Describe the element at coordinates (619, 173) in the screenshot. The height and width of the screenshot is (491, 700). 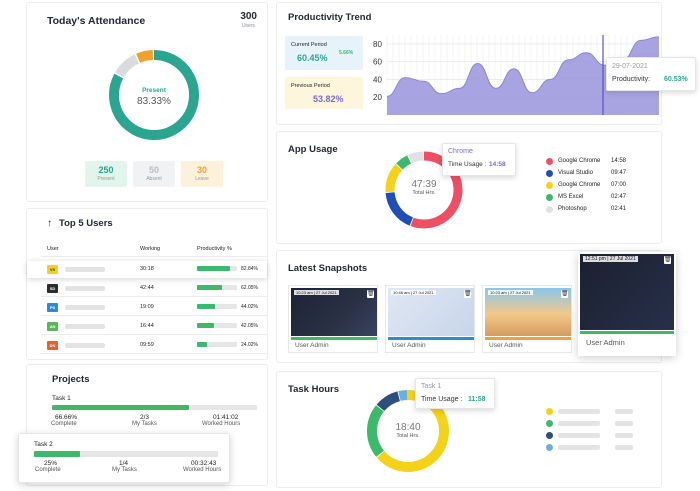
I see `app-time: 09:47` at that location.